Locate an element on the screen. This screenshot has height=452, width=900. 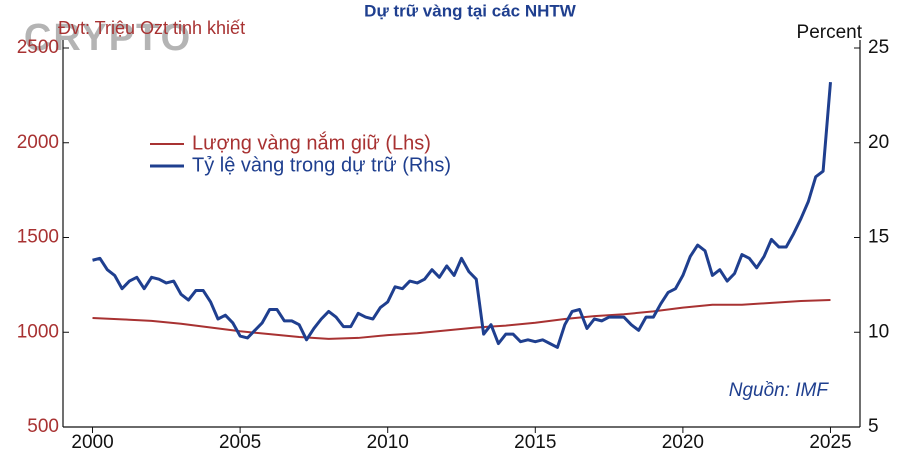
y2-axis-label: Percent is located at coordinates (830, 32).